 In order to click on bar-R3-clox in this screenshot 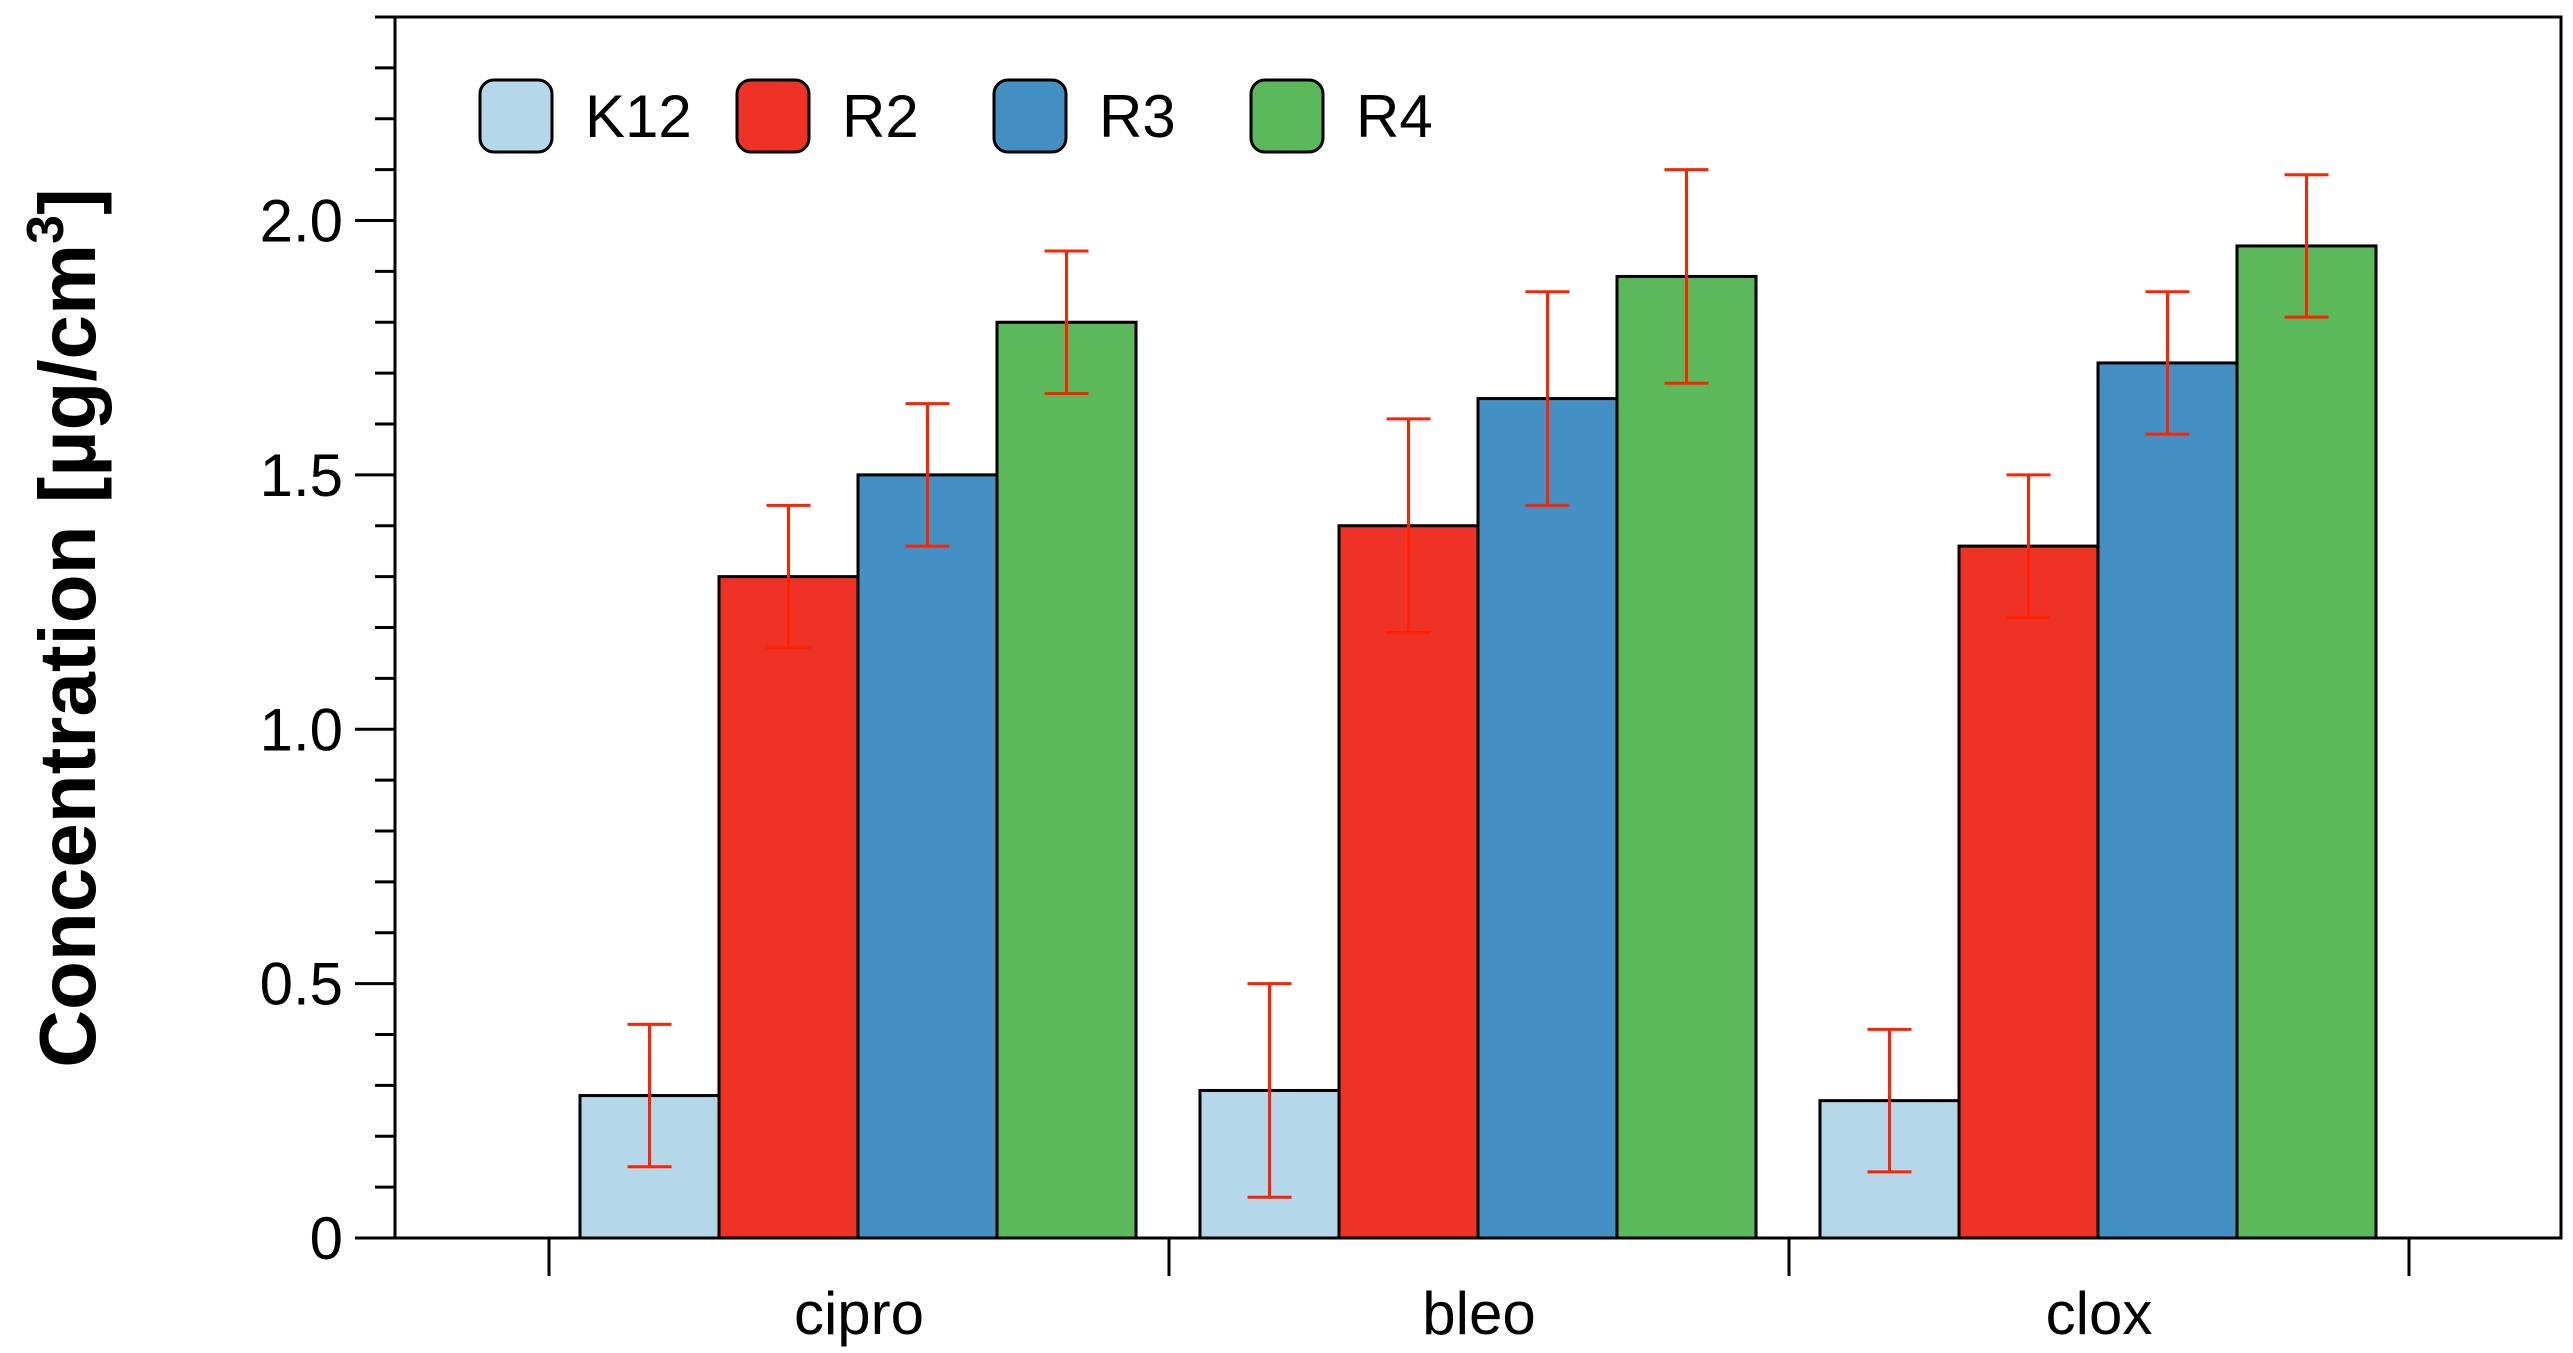, I will do `click(2167, 800)`.